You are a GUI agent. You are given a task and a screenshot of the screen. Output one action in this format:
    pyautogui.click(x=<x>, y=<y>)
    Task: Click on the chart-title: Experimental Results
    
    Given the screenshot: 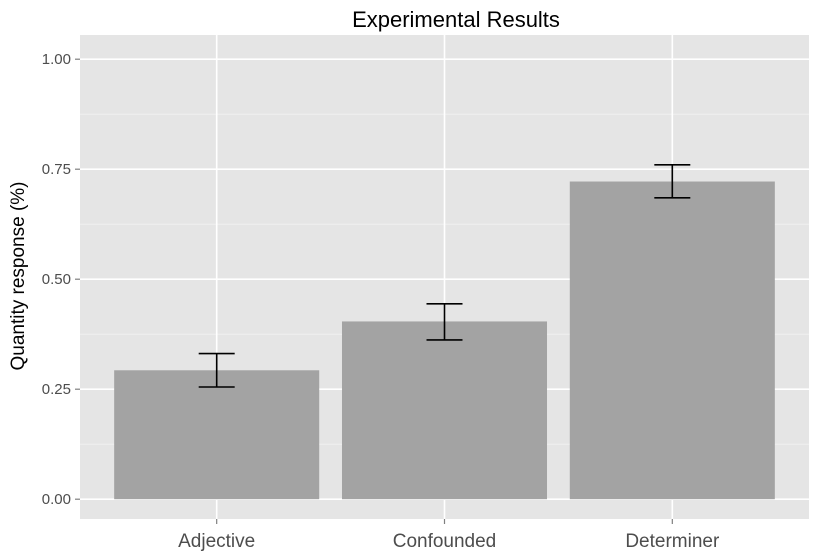 What is the action you would take?
    pyautogui.click(x=456, y=19)
    